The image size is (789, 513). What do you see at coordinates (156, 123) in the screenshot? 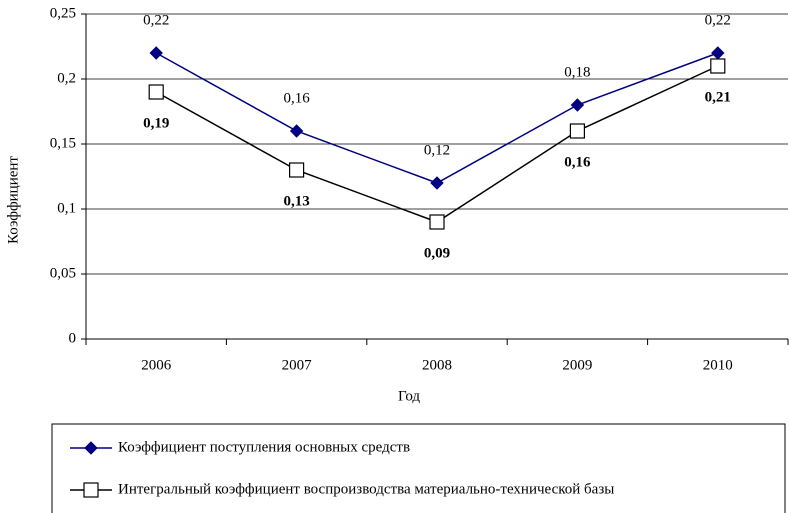
I see `data-label: 0,19` at bounding box center [156, 123].